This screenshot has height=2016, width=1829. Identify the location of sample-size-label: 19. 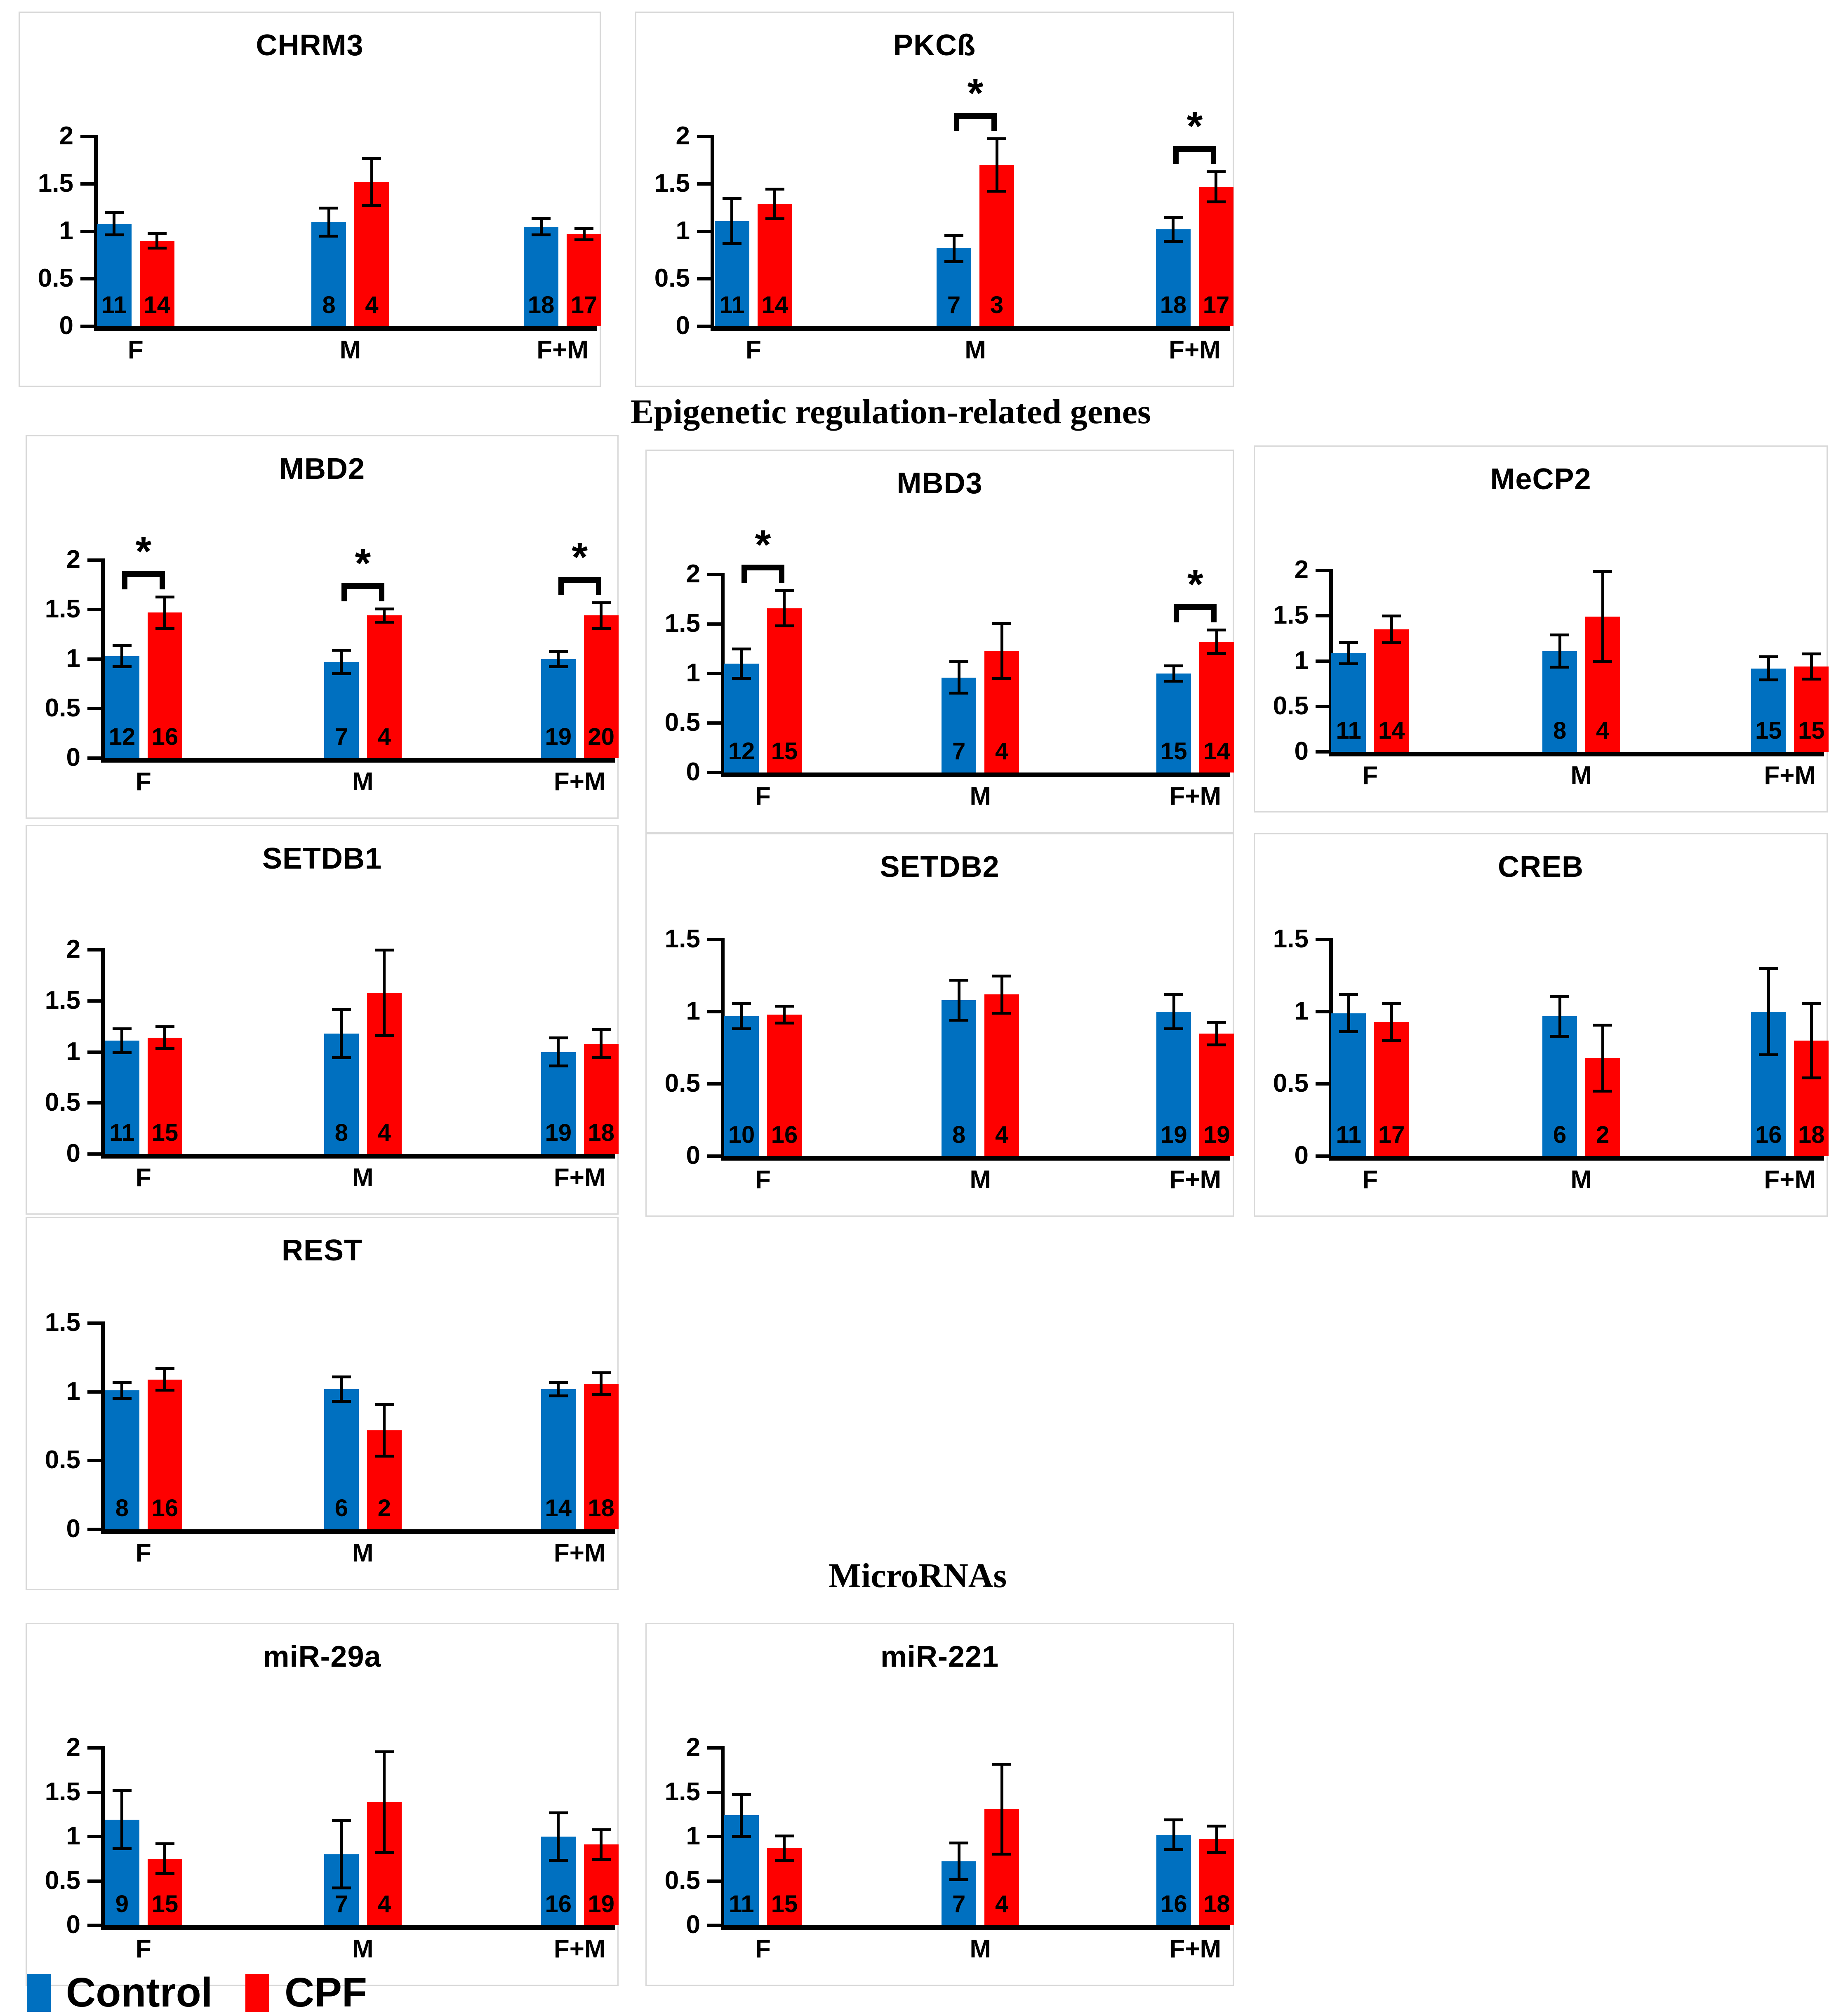
(1173, 1134).